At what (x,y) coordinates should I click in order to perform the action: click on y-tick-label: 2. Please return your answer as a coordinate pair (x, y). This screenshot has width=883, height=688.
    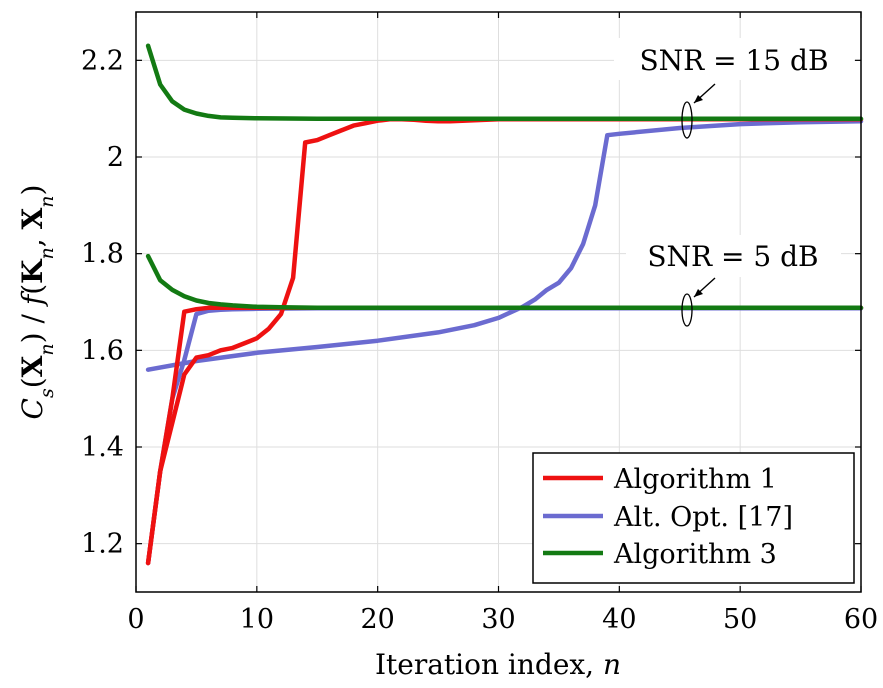
    Looking at the image, I should click on (115, 157).